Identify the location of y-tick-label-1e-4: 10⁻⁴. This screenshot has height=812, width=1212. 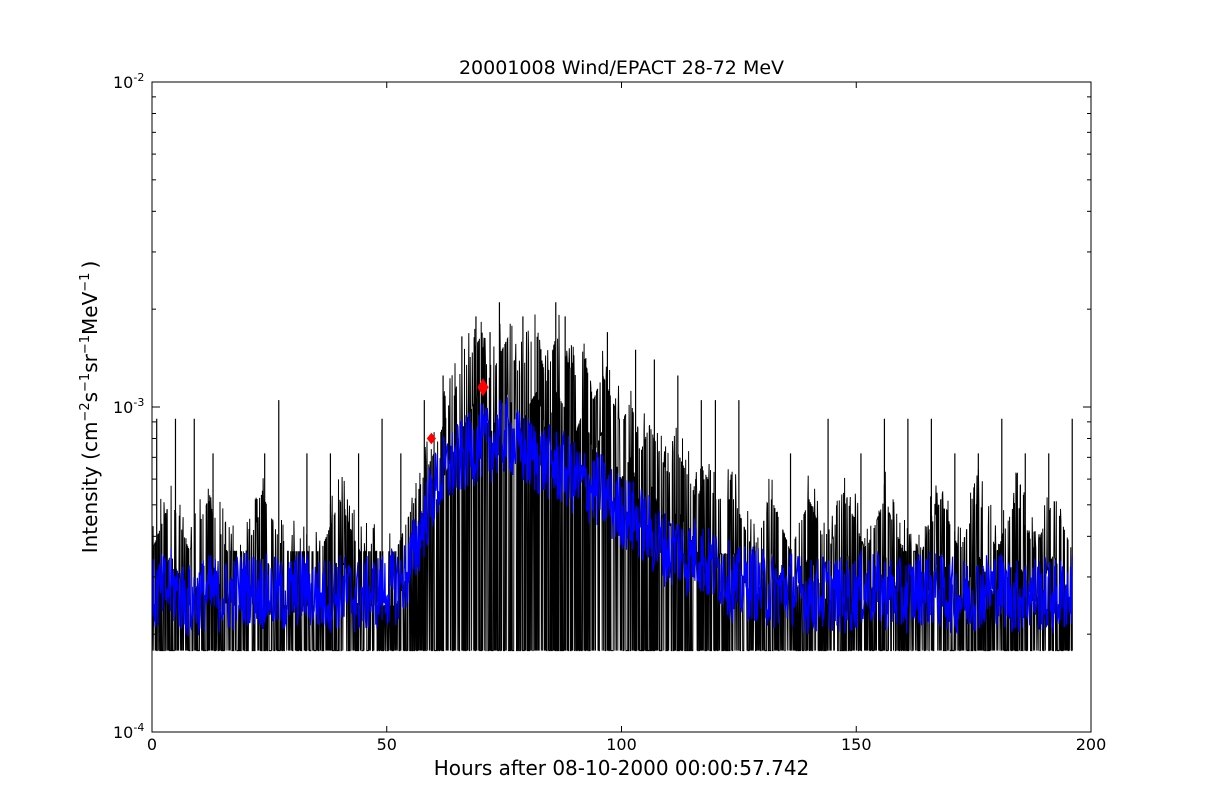
(128, 731).